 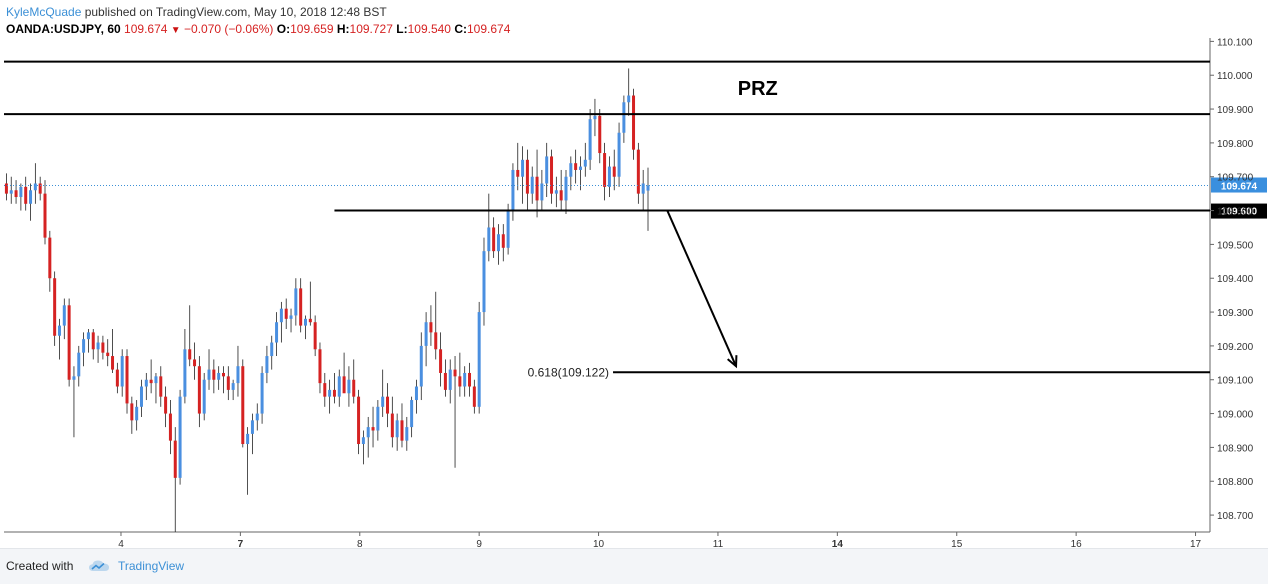 I want to click on x-tick-label: 17, so click(x=1196, y=543).